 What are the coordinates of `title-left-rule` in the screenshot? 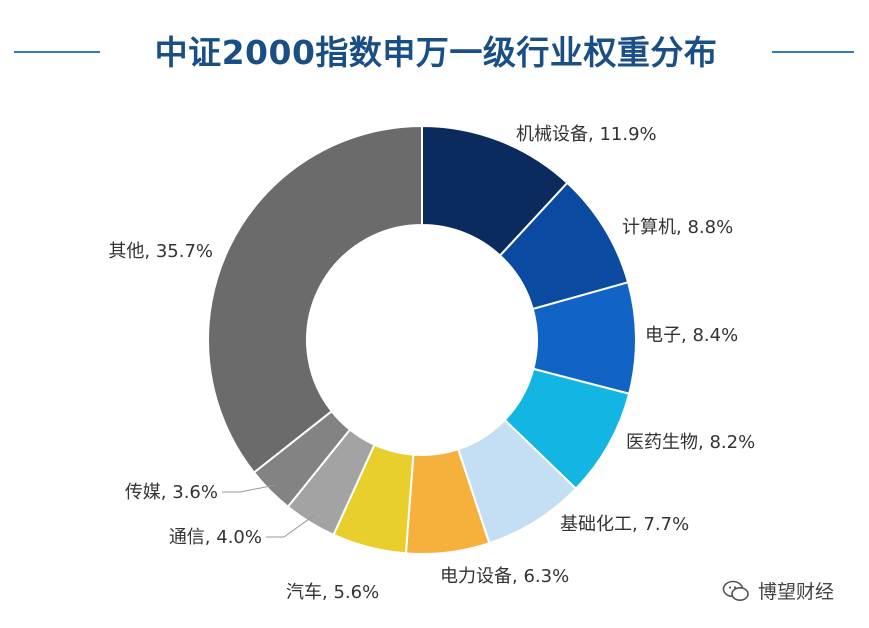 It's located at (57, 52).